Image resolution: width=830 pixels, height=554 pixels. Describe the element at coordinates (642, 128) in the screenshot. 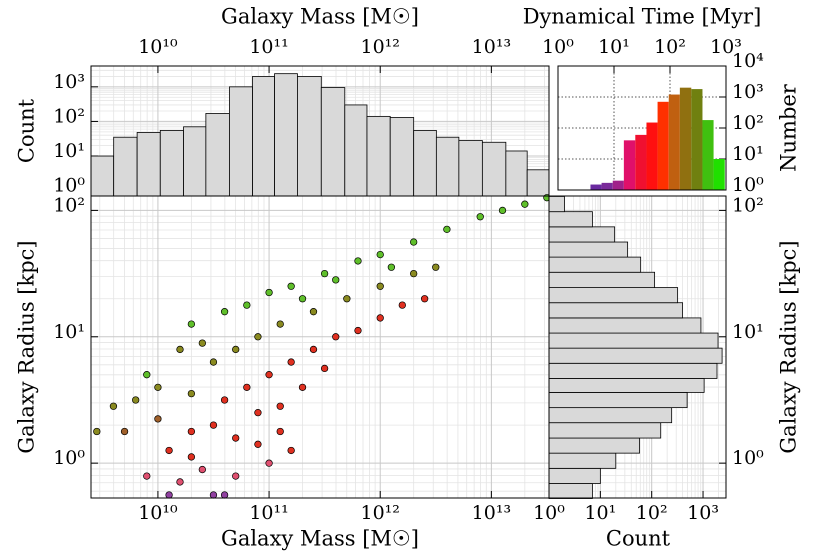

I see `plot-frame` at that location.